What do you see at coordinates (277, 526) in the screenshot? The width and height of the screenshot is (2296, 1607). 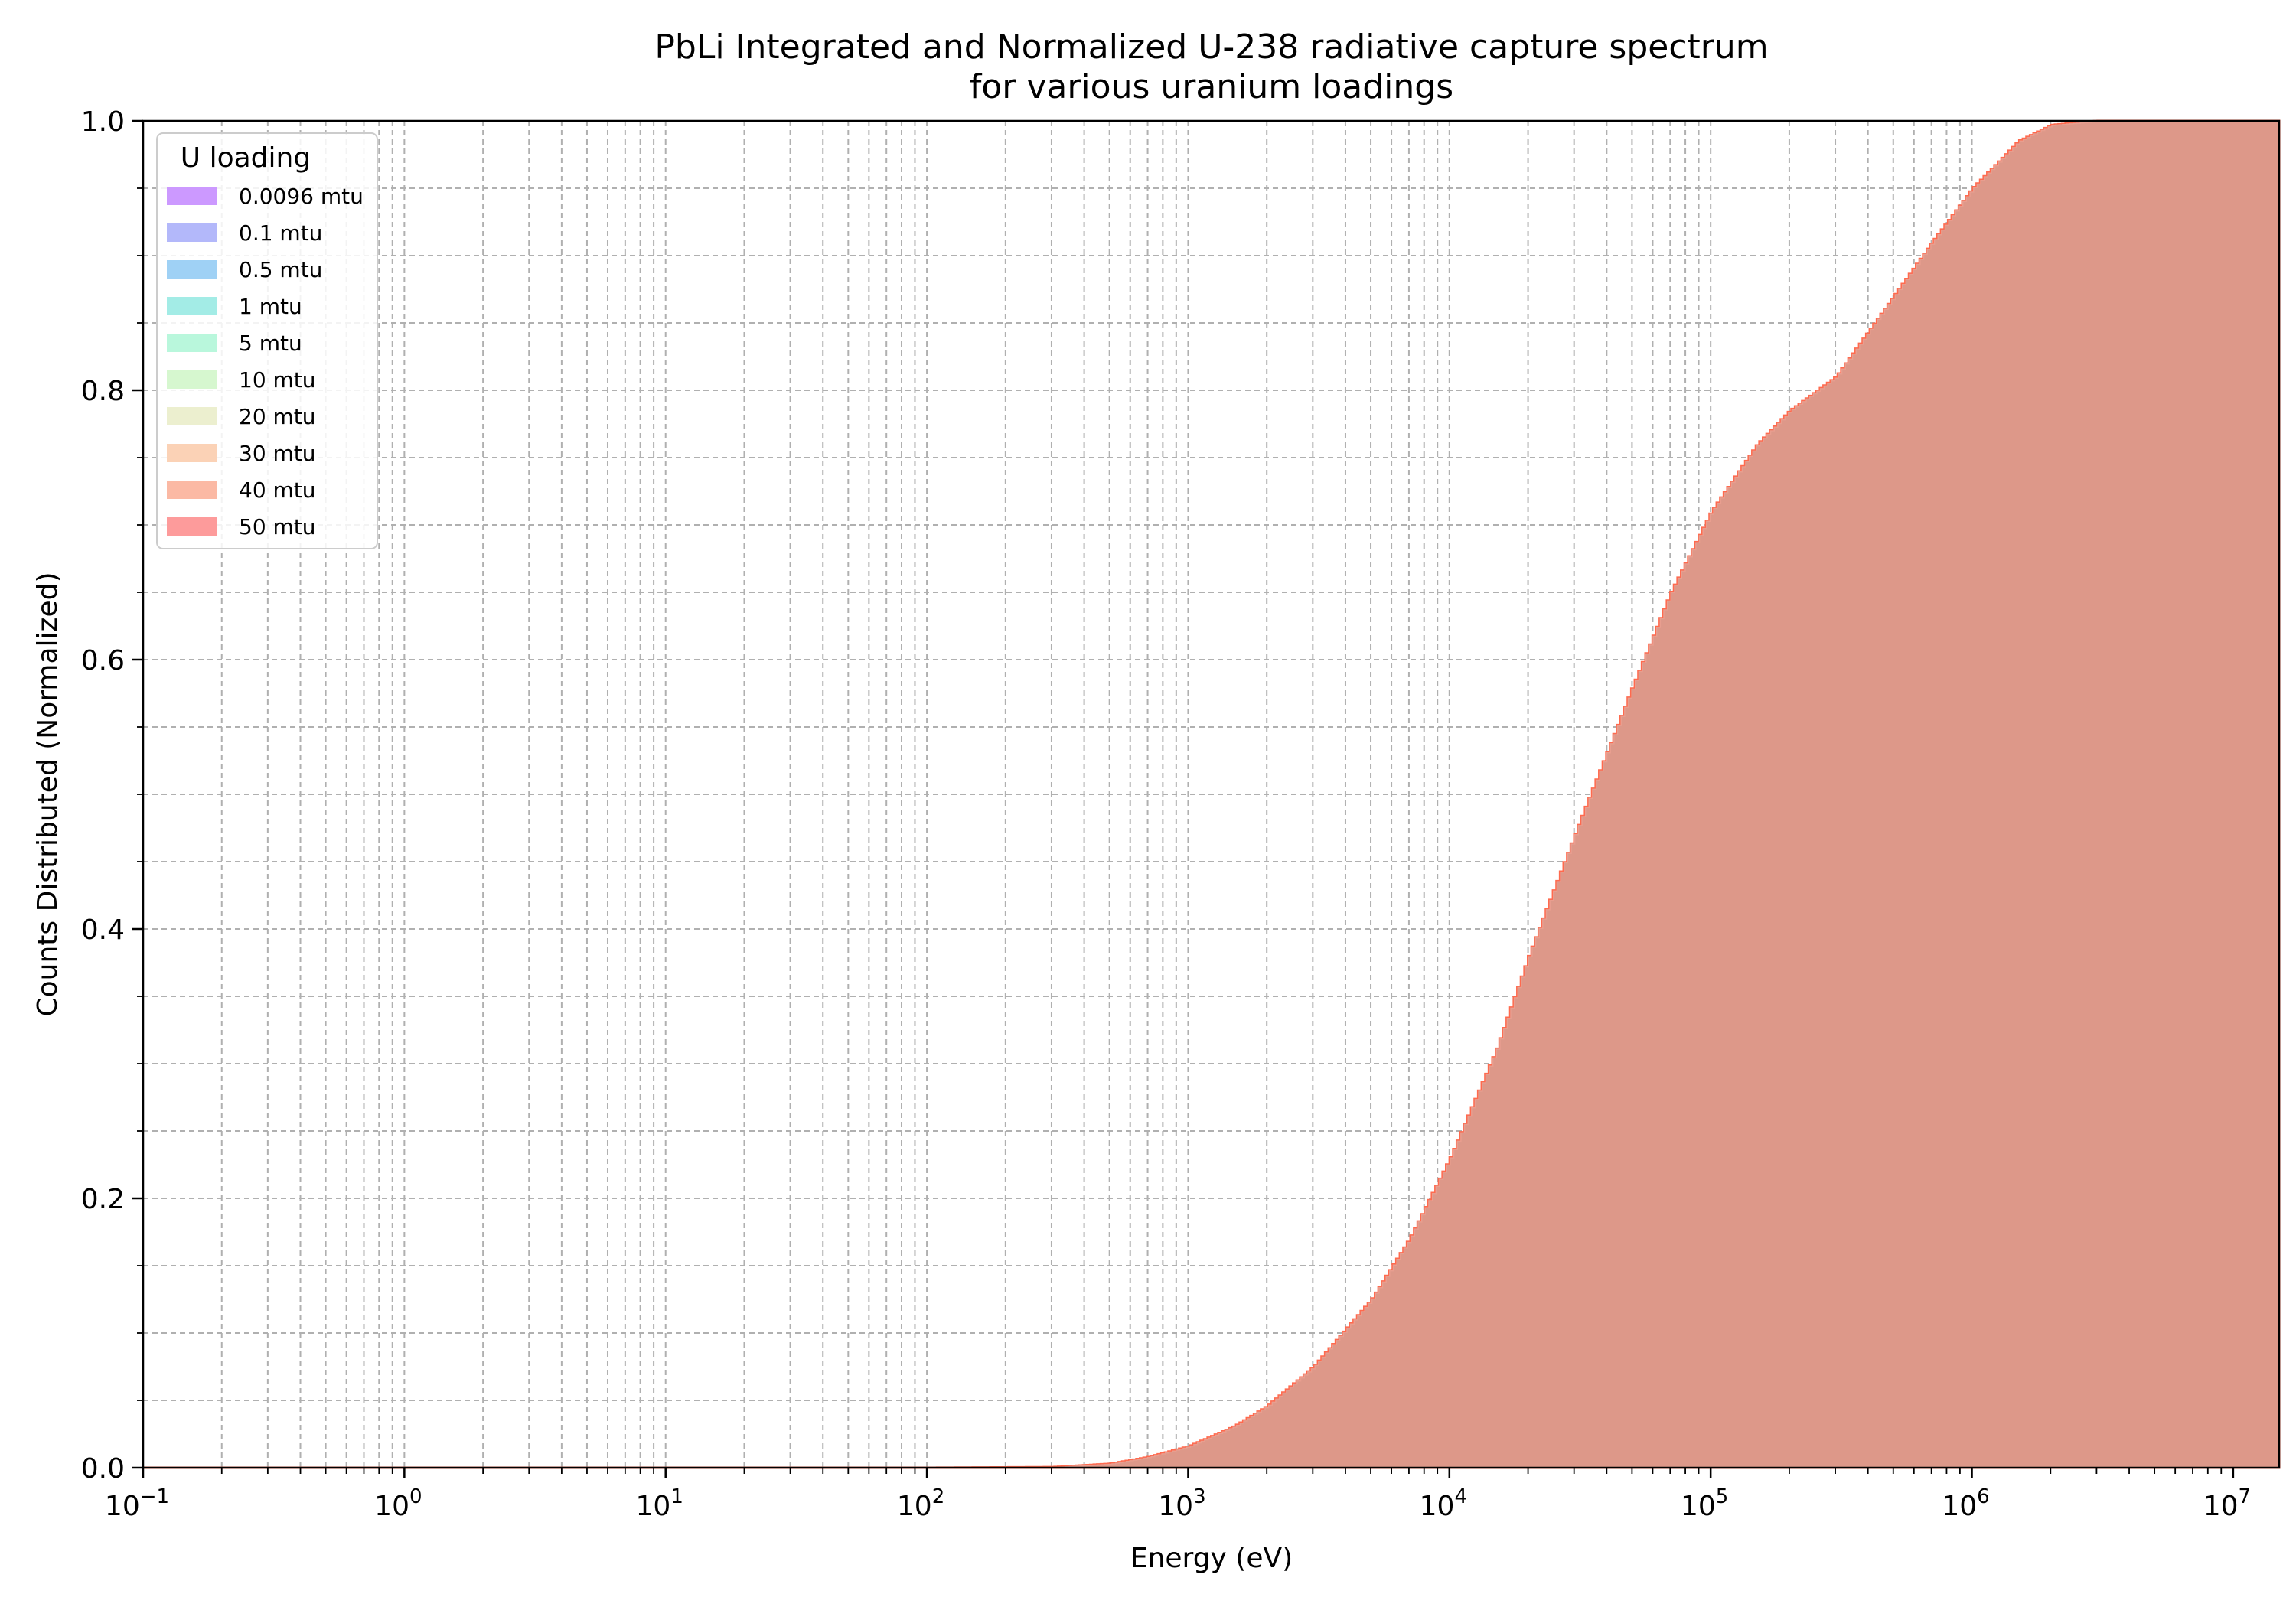 I see `legend-label: 50 mtu` at bounding box center [277, 526].